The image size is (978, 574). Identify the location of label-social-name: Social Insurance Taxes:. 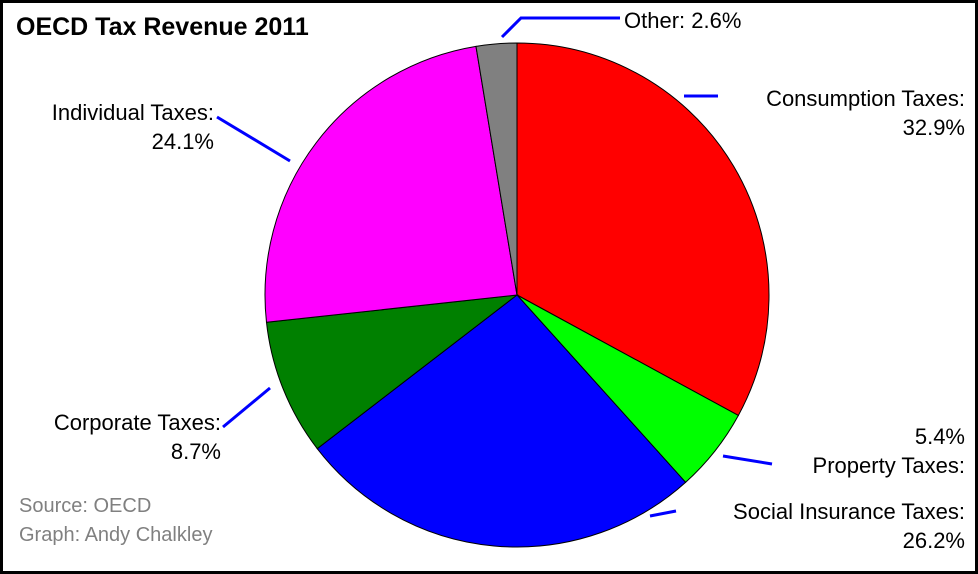
(849, 511).